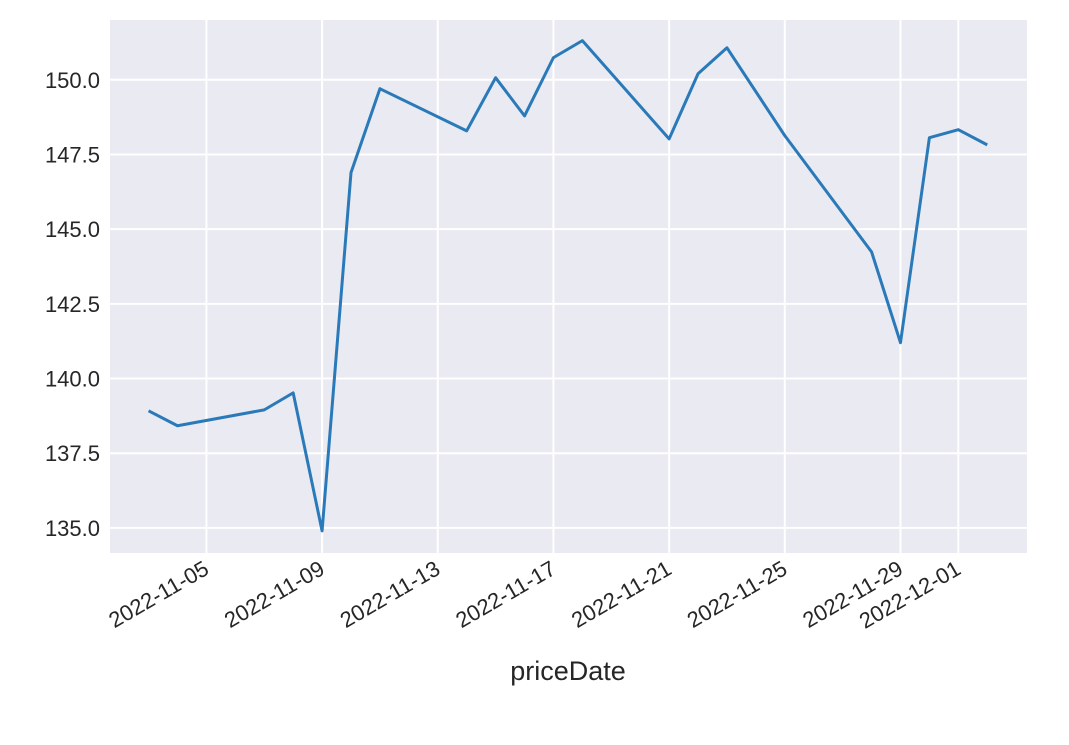 The height and width of the screenshot is (745, 1069). Describe the element at coordinates (158, 594) in the screenshot. I see `x-tick-label: 2022-11-05` at that location.